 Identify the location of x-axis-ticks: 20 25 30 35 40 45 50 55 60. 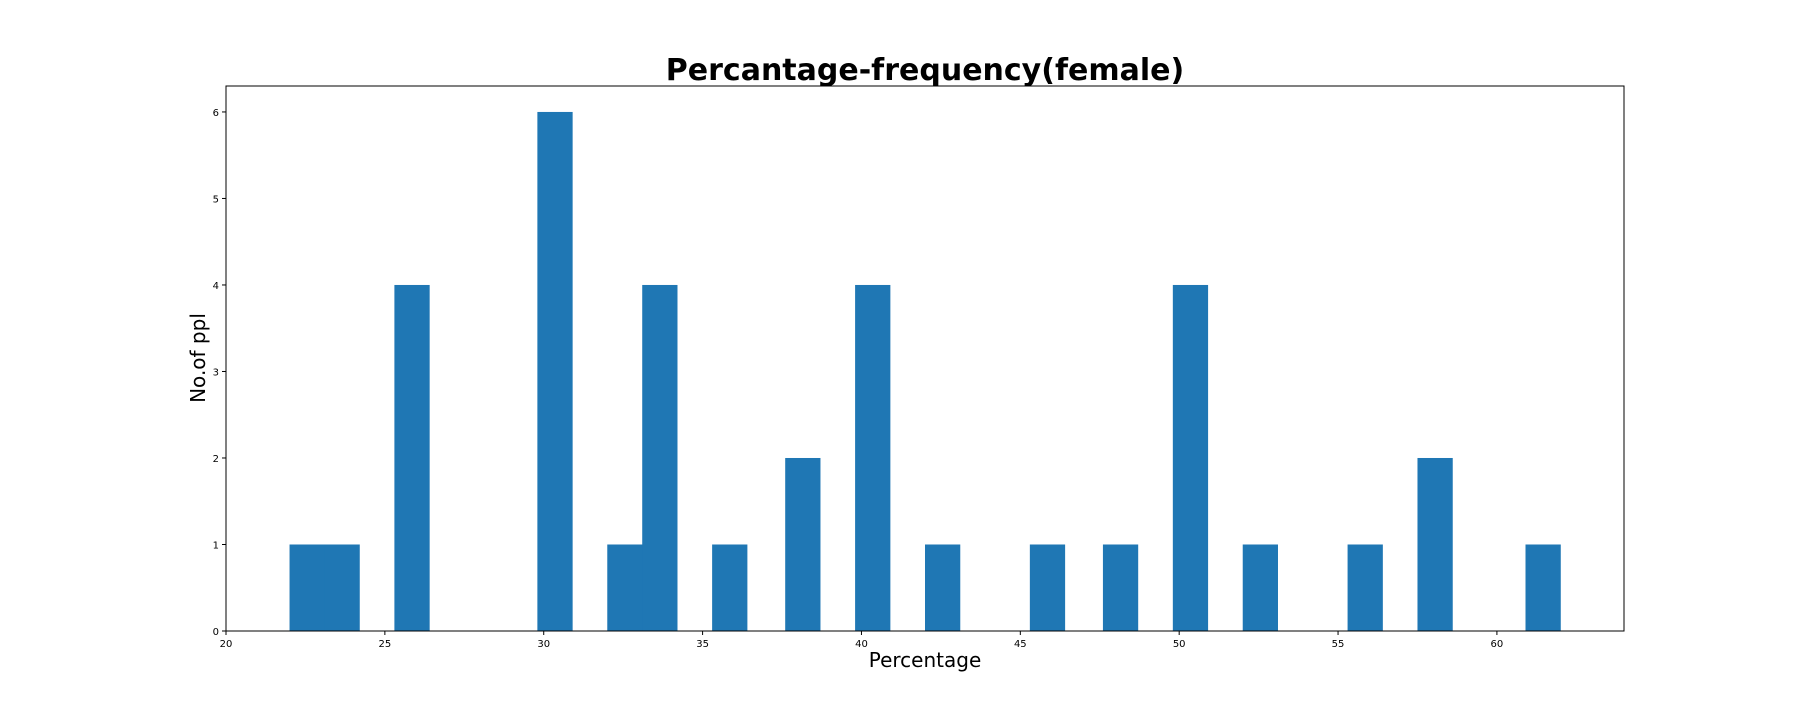
(862, 640).